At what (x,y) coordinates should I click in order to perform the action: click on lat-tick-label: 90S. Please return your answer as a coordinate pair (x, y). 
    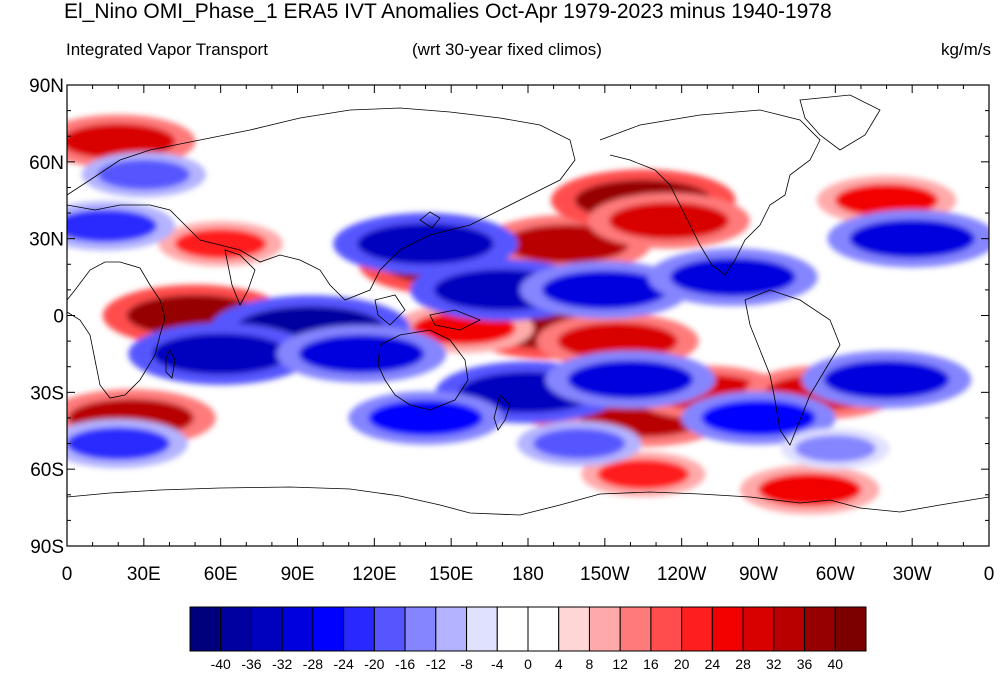
    Looking at the image, I should click on (47, 547).